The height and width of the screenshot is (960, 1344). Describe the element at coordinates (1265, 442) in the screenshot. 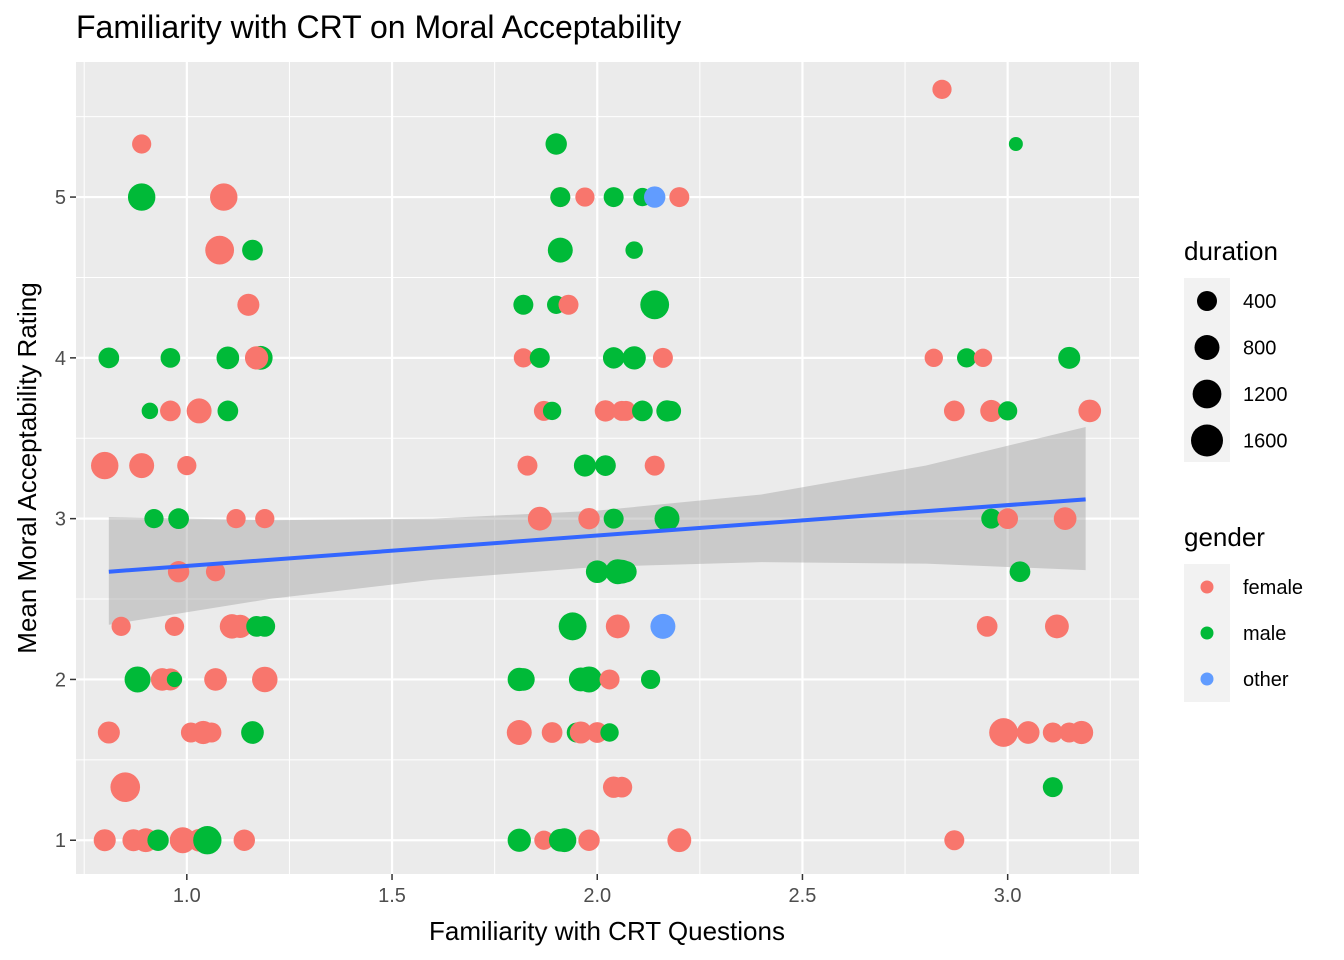

I see `size-legend-label: 1600` at that location.